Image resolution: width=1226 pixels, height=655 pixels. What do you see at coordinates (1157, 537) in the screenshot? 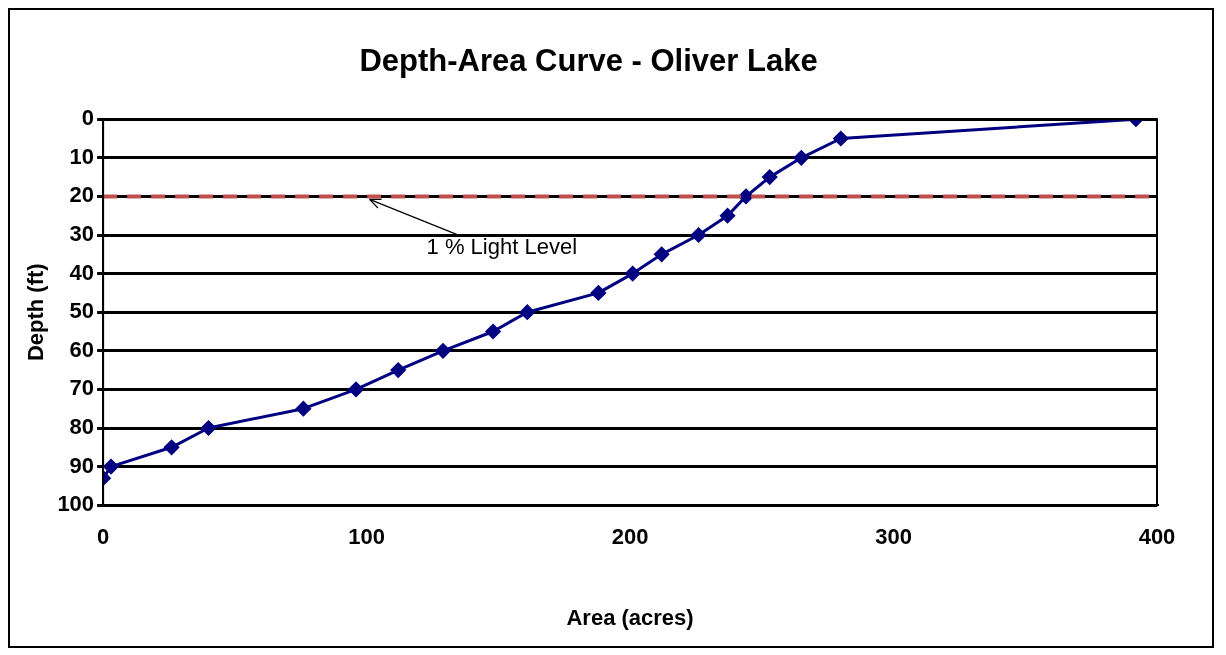
I see `x-tick-label: 400` at bounding box center [1157, 537].